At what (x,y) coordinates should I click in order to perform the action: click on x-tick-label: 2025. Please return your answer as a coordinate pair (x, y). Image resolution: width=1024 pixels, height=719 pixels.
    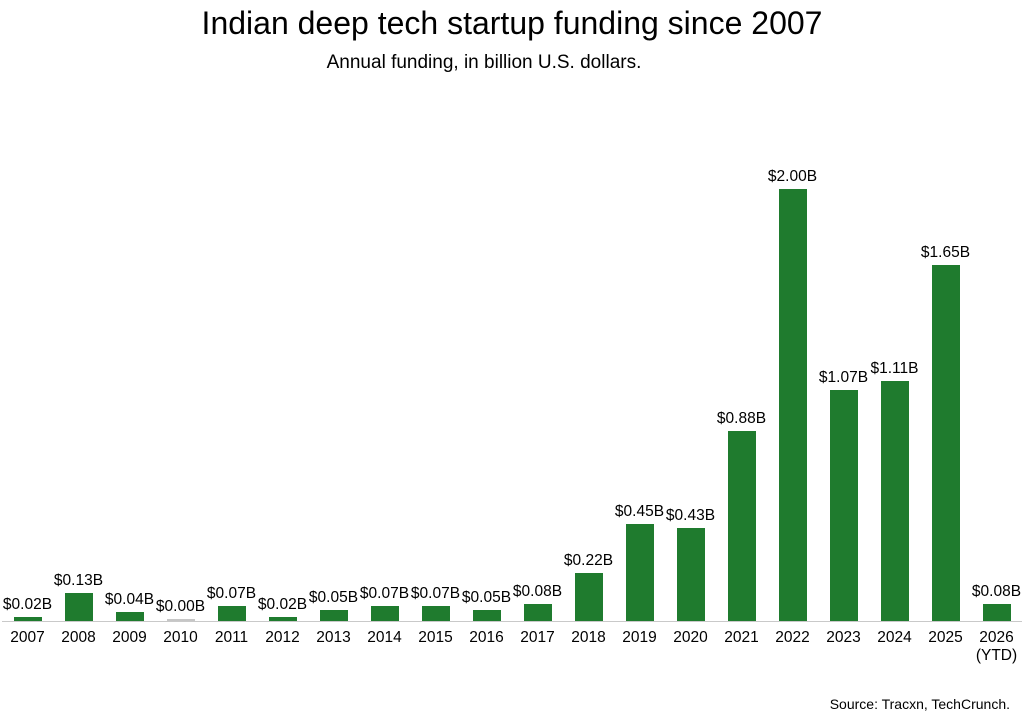
    Looking at the image, I should click on (945, 637).